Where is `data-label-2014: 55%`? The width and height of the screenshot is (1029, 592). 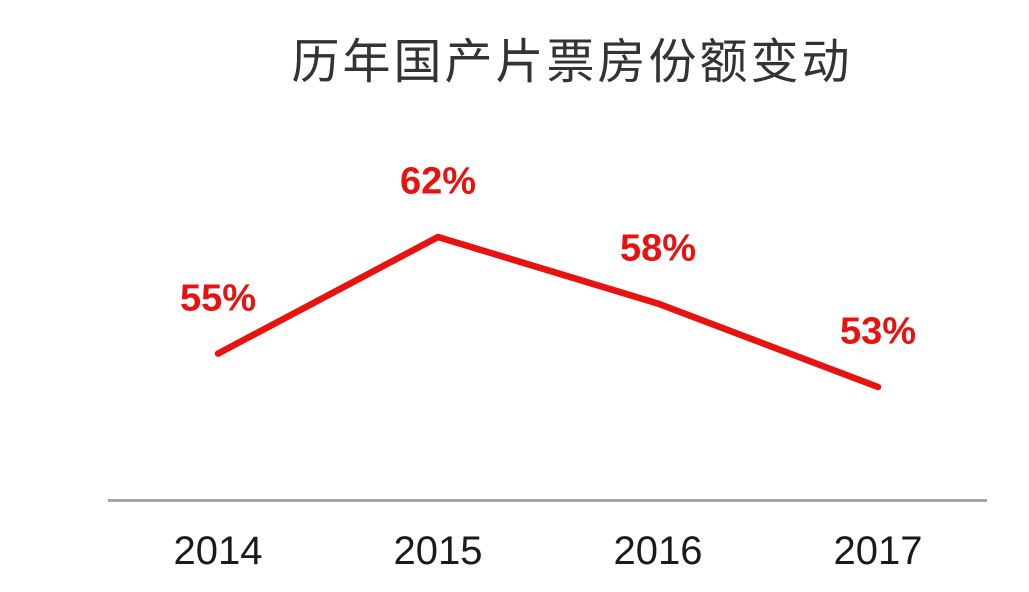 data-label-2014: 55% is located at coordinates (218, 298).